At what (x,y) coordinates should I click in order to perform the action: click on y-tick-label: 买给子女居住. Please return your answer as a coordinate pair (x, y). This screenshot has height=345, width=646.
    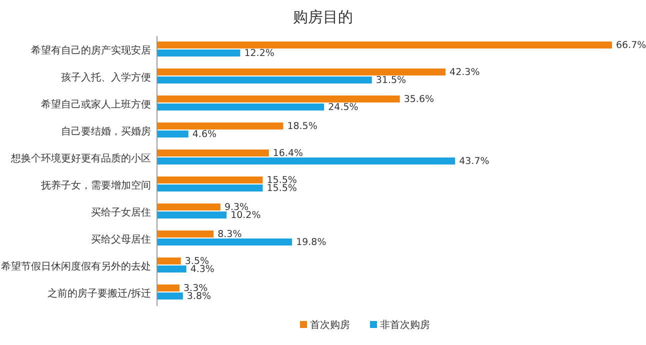
    Looking at the image, I should click on (121, 212).